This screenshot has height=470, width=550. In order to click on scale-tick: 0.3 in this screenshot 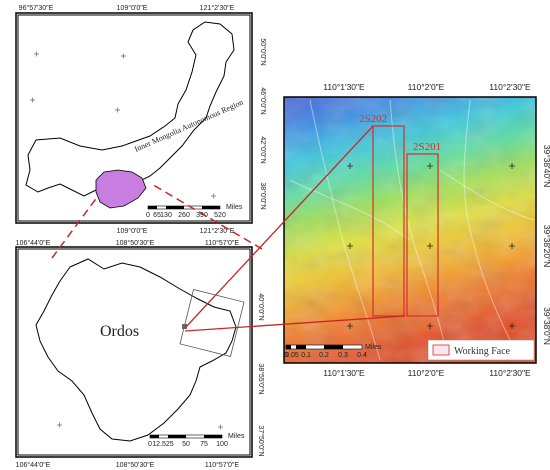, I will do `click(343, 355)`.